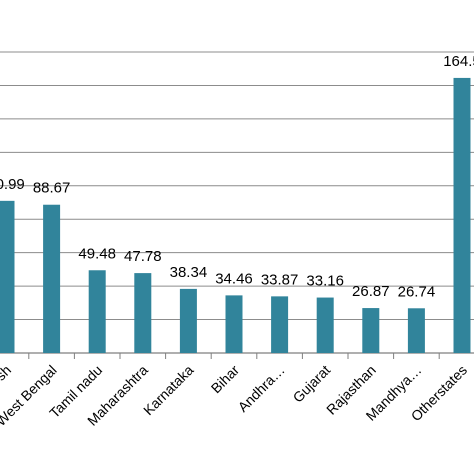 The image size is (474, 474). Describe the element at coordinates (143, 256) in the screenshot. I see `value-label: 47.78` at that location.